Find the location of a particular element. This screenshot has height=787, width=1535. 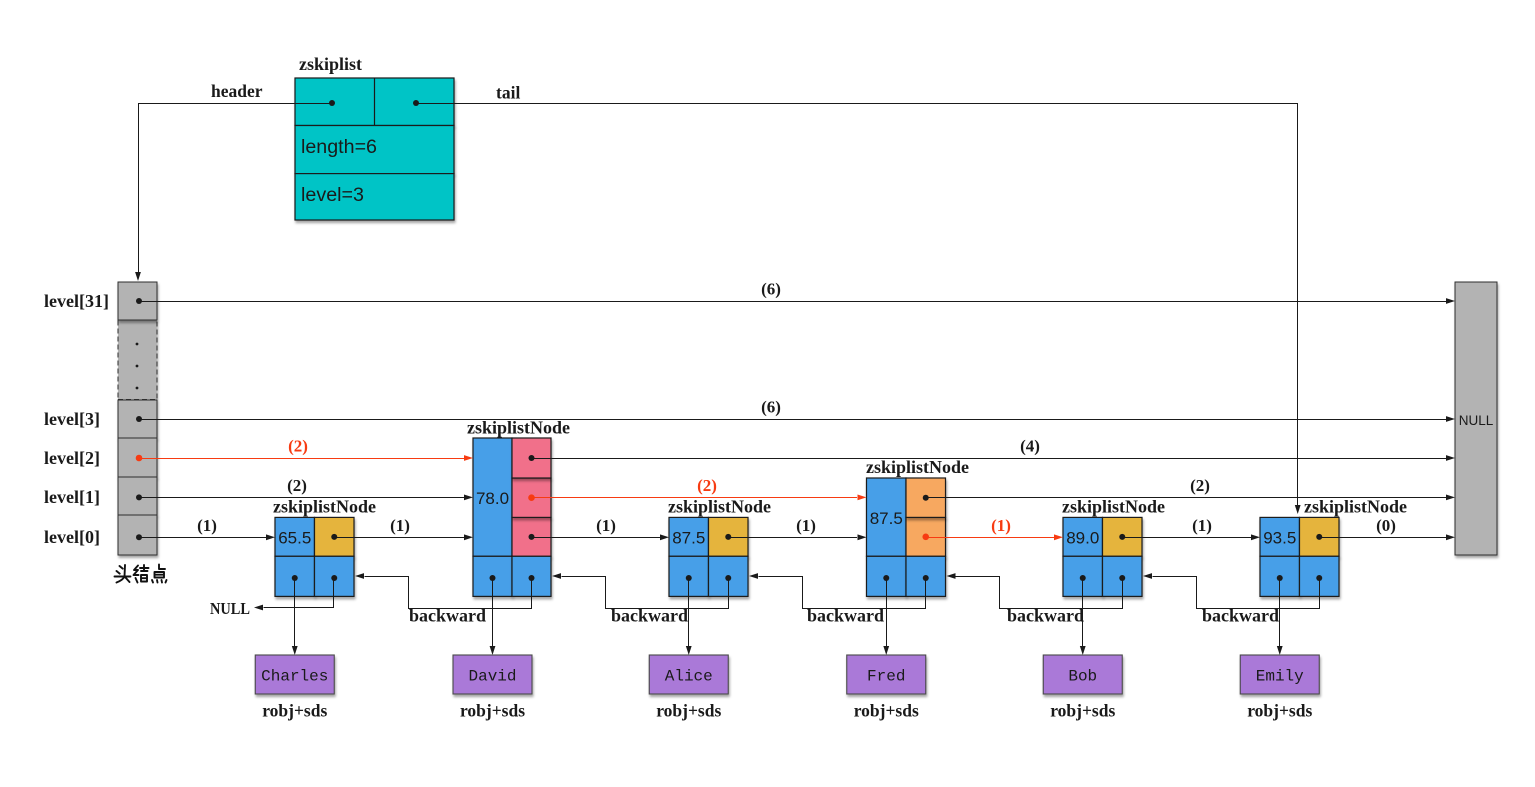

svg-text: (4) is located at coordinates (1030, 446).